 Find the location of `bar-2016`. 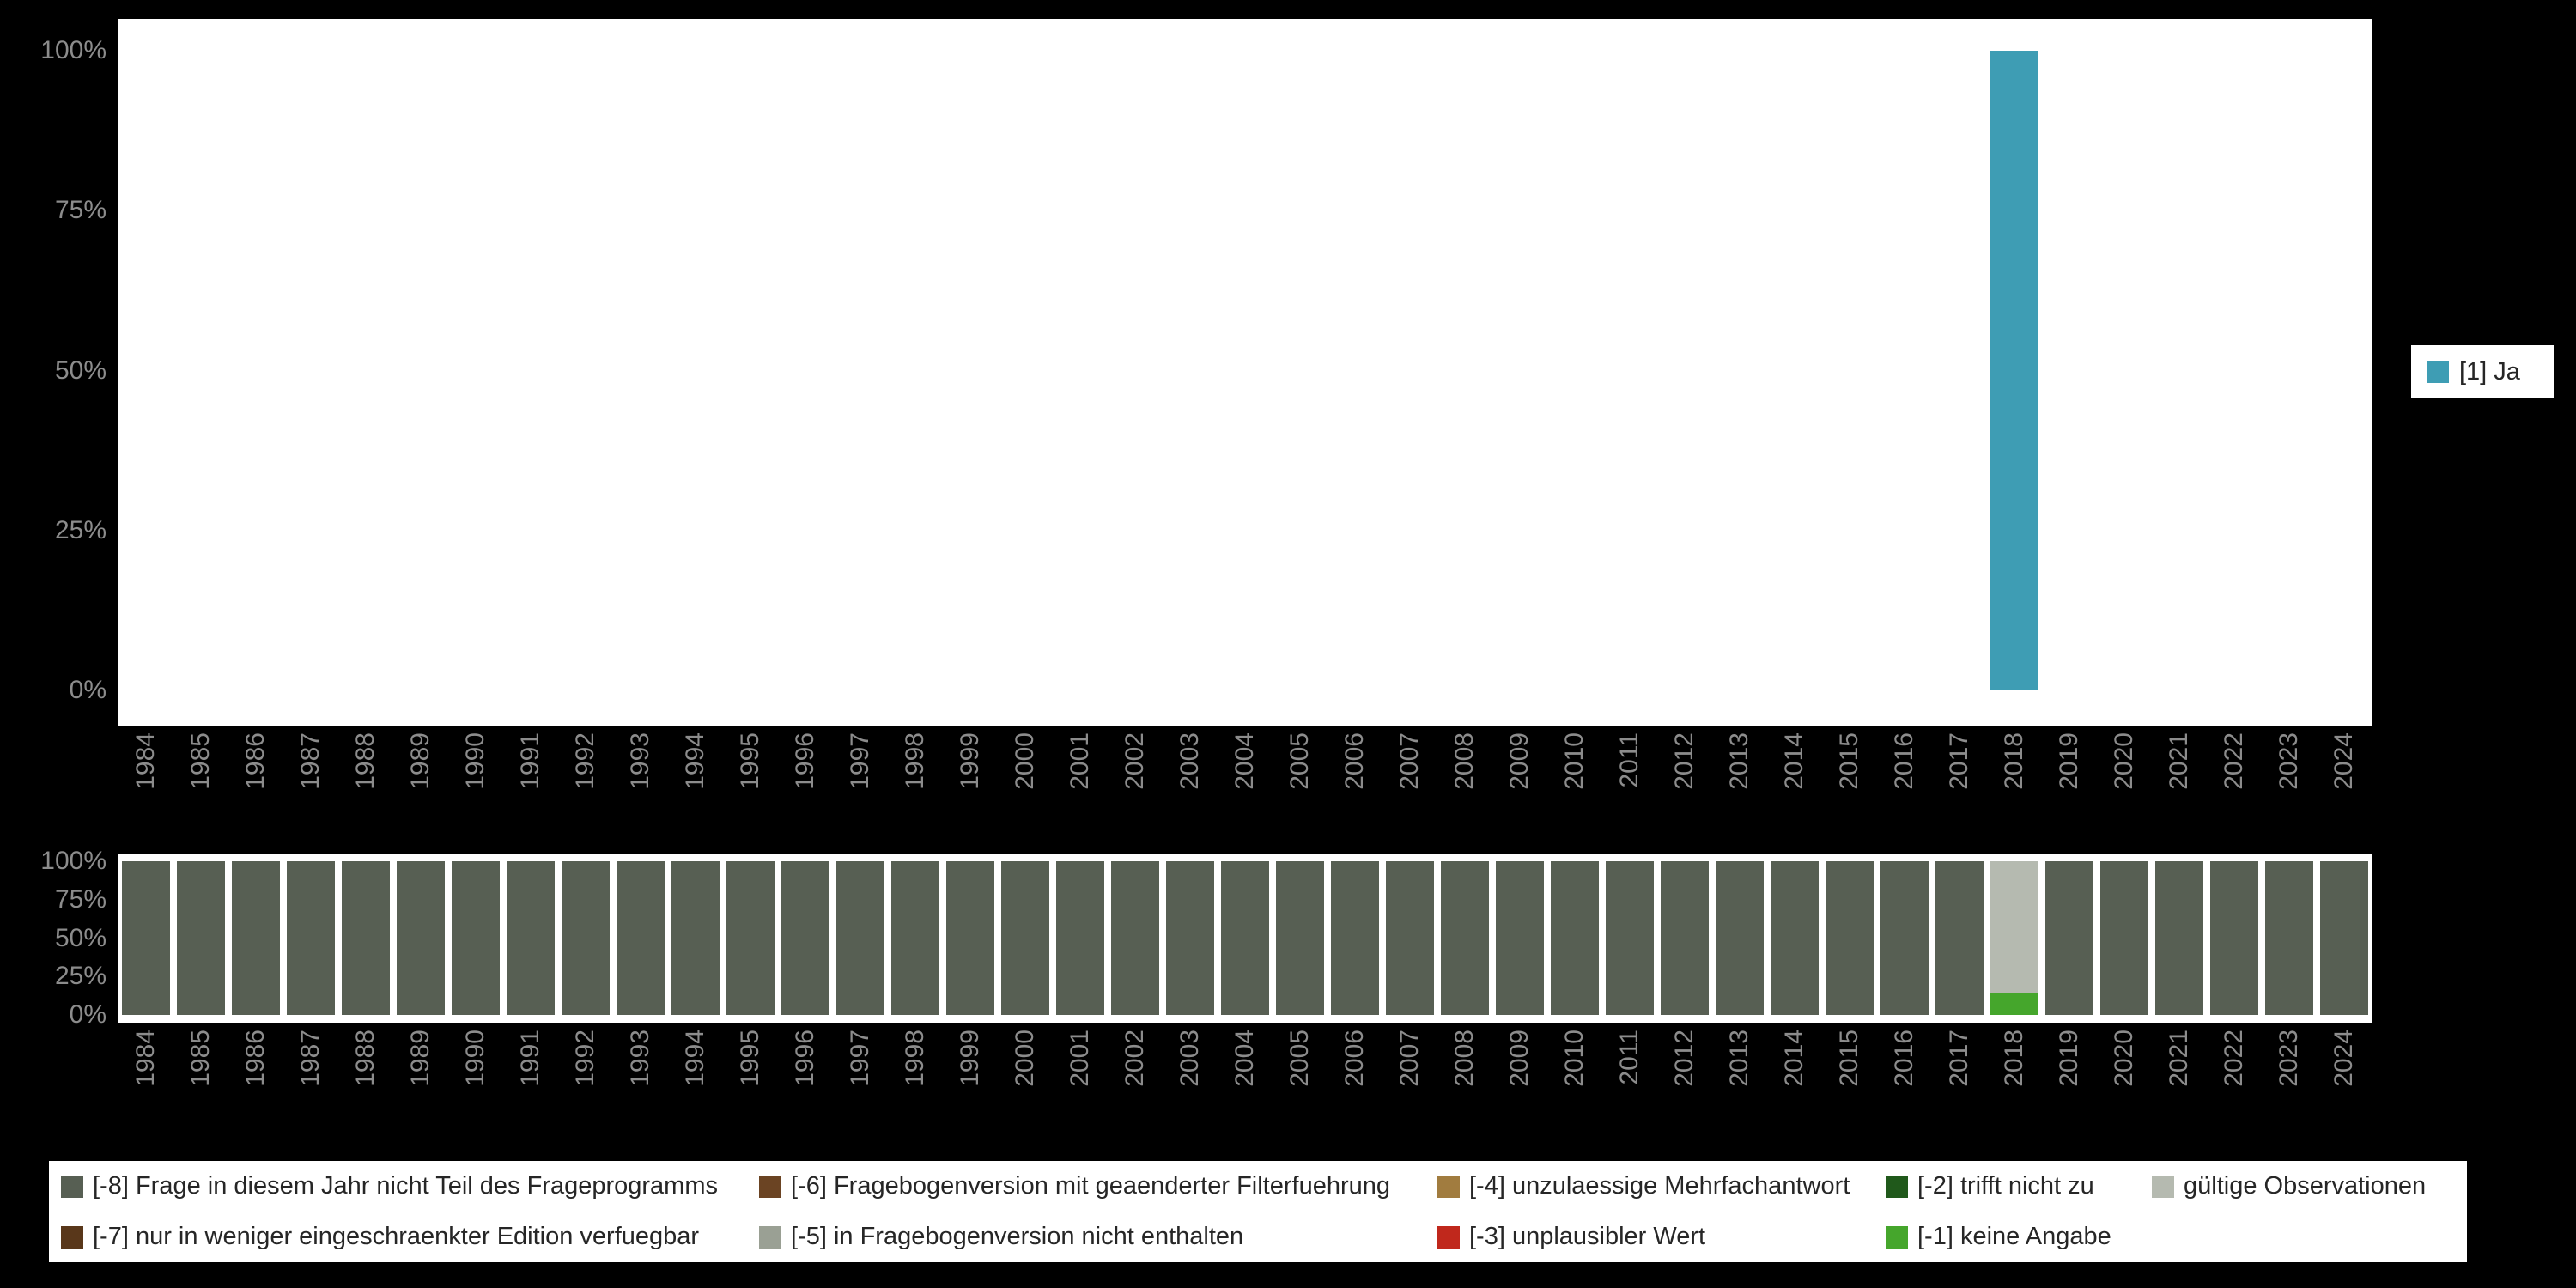

bar-2016 is located at coordinates (1904, 938).